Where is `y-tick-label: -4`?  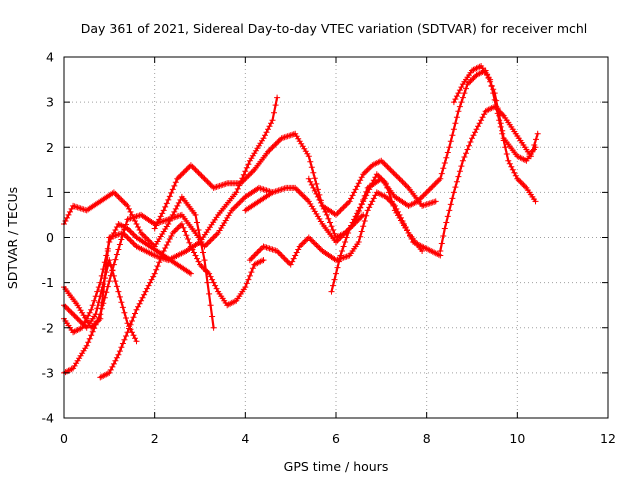
y-tick-label: -4 is located at coordinates (48, 418).